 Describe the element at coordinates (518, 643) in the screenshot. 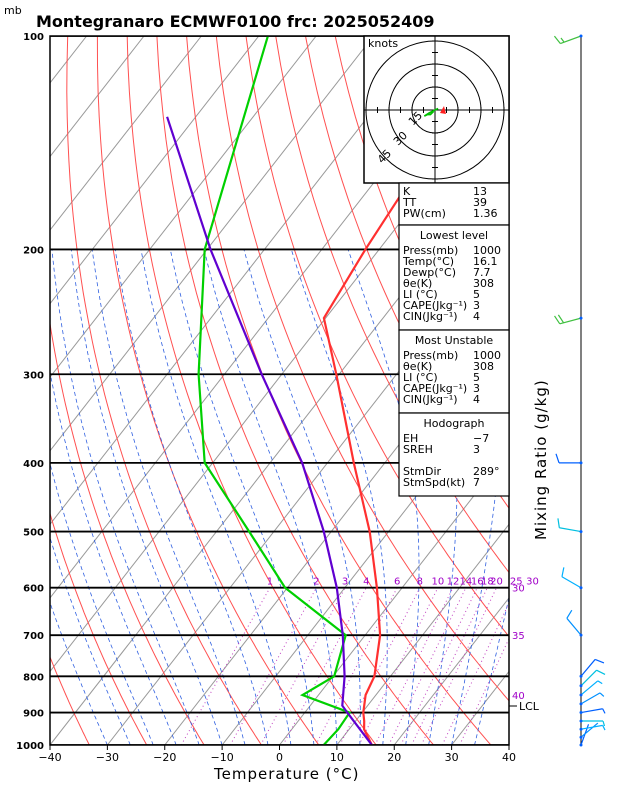

I see `theta-labels: 30 35 40` at that location.